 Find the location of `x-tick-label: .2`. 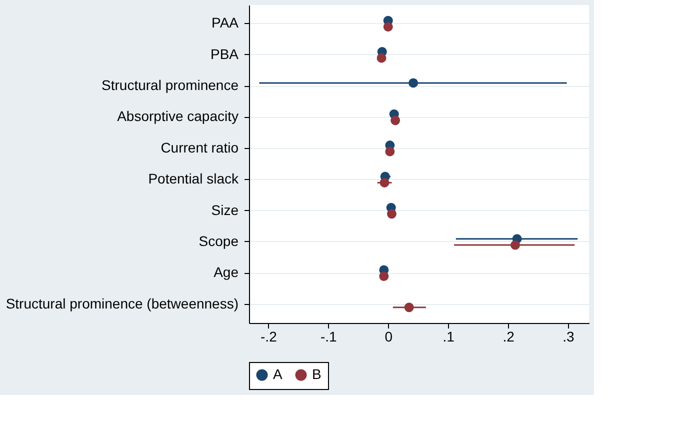

x-tick-label: .2 is located at coordinates (508, 336).